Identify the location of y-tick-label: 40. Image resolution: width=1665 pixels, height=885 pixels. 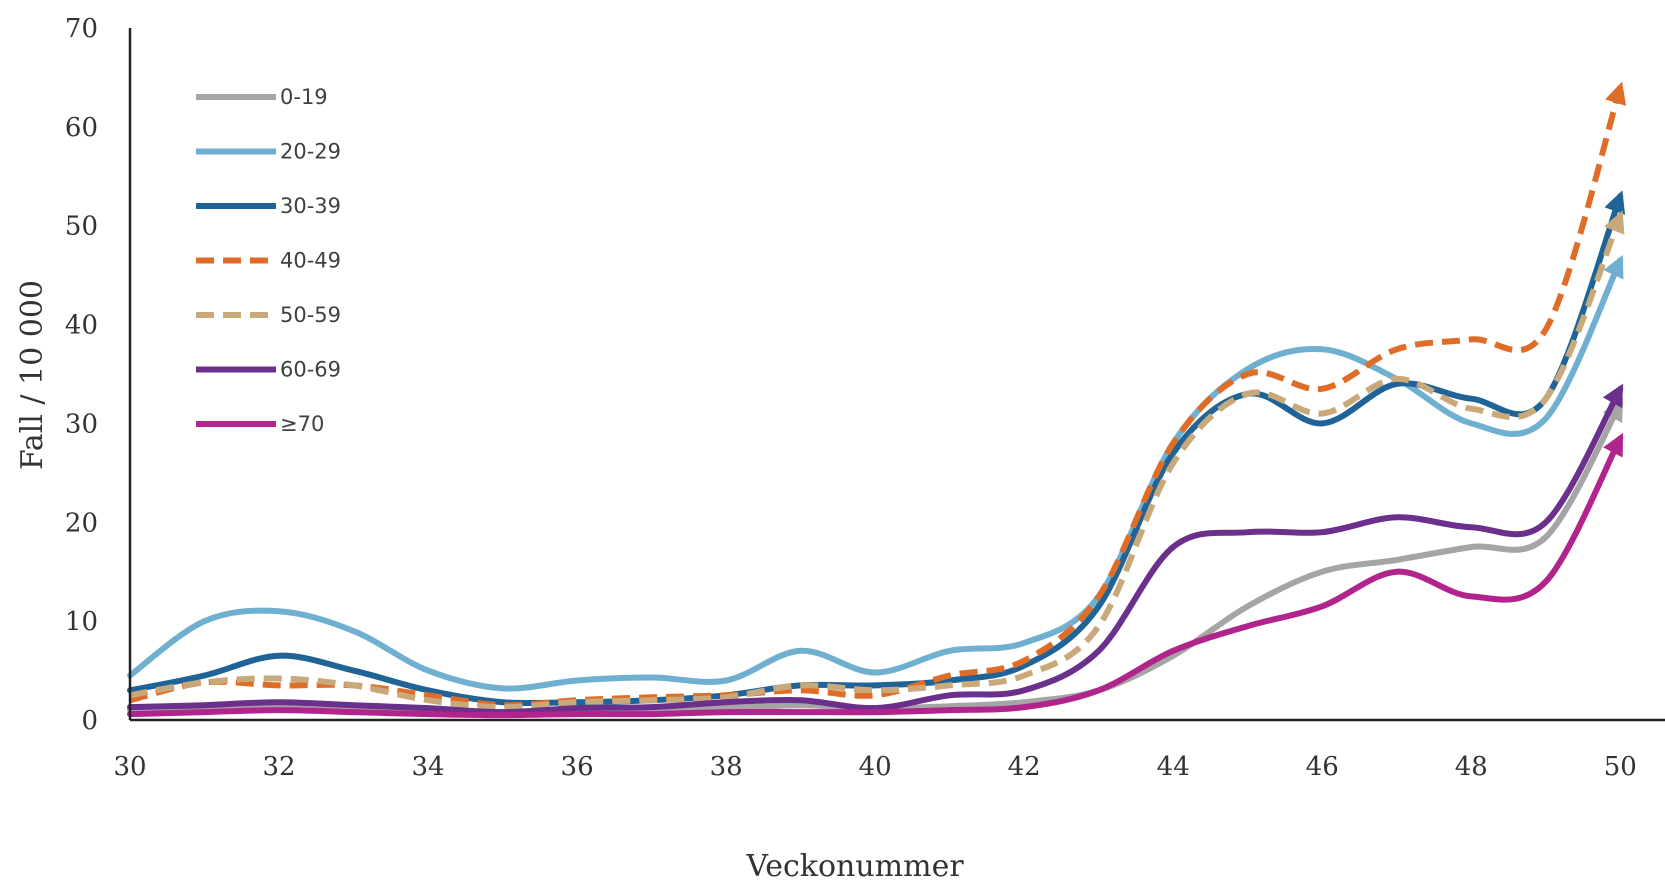
(81, 326).